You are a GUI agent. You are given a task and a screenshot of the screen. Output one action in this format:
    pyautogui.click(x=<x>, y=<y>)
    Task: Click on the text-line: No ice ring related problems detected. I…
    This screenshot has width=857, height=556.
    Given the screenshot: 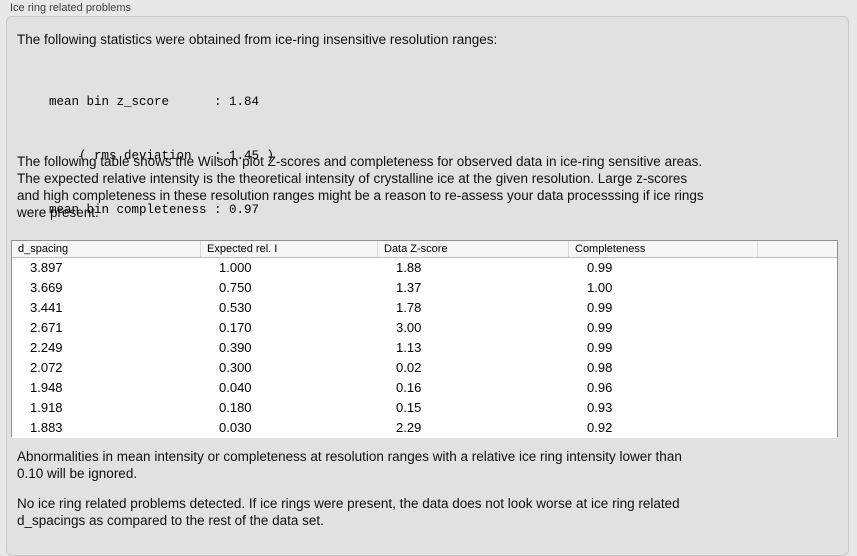 What is the action you would take?
    pyautogui.click(x=348, y=503)
    